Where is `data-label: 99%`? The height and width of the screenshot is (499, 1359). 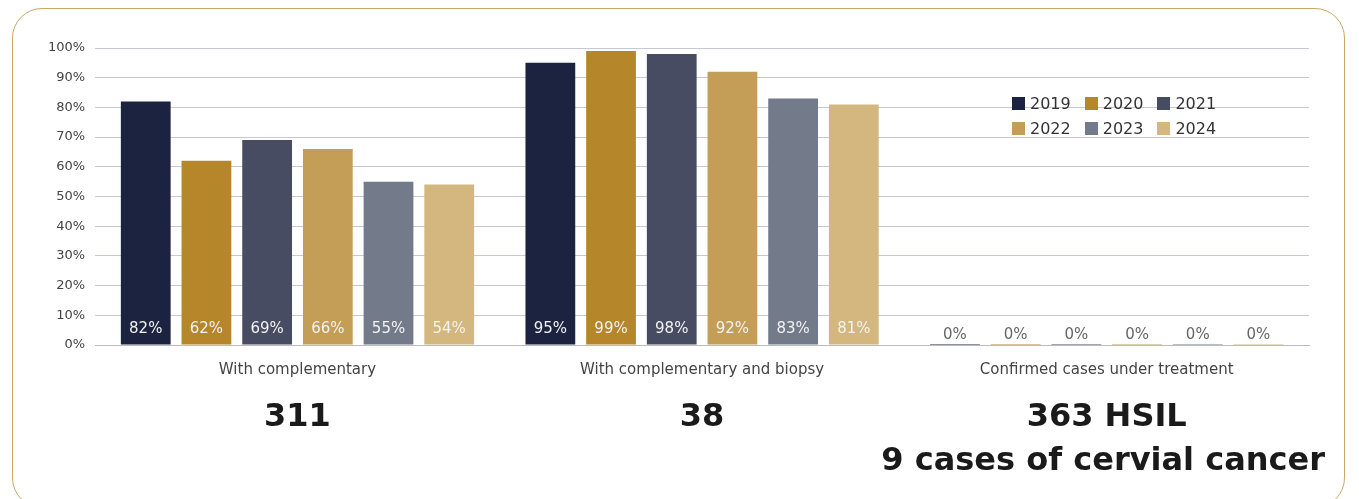
data-label: 99% is located at coordinates (611, 327).